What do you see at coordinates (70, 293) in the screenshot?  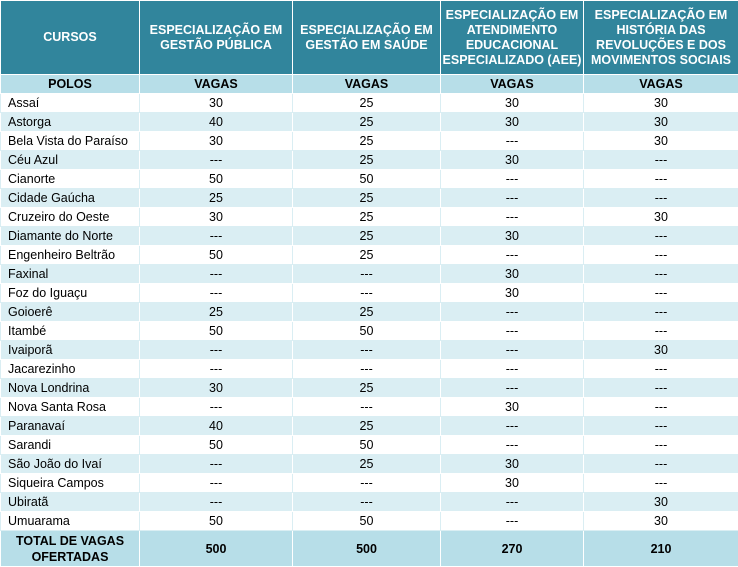 I see `polo-name: Foz do Iguaçu` at bounding box center [70, 293].